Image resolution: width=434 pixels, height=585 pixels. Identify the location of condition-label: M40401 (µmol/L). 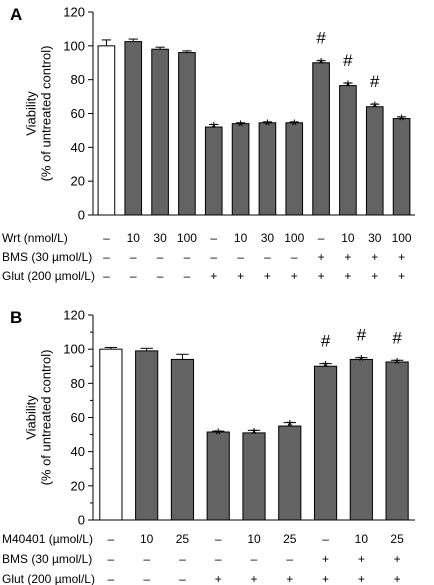
(47, 539).